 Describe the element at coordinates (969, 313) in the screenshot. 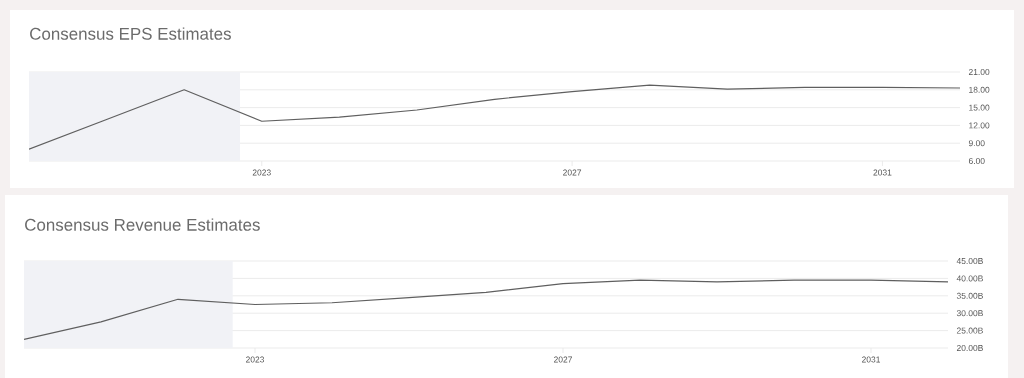

I see `y-tick-label: 30.00B` at that location.